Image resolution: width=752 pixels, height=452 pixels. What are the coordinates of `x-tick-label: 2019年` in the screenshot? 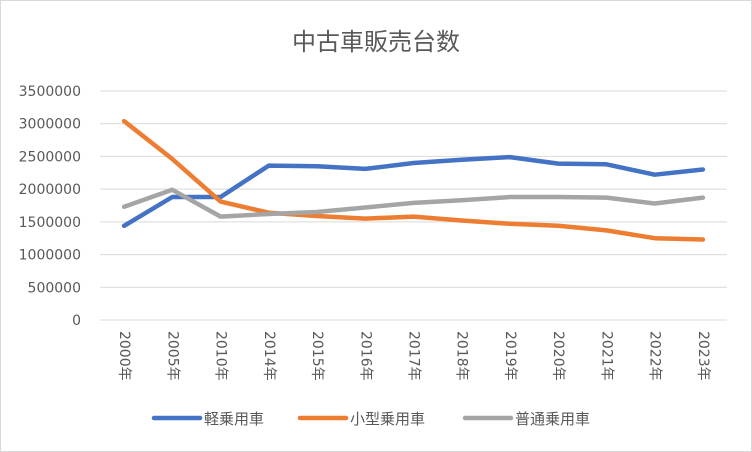 It's located at (510, 356).